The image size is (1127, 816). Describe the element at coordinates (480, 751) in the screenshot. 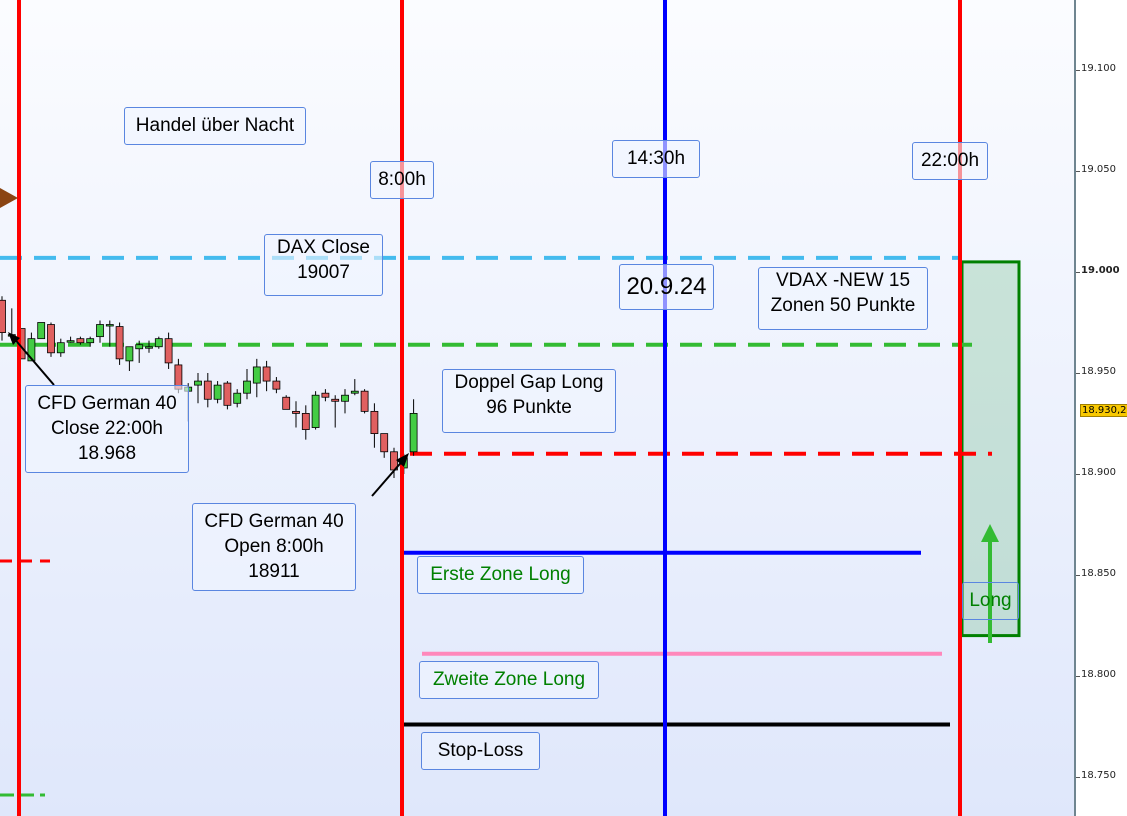

I see `label-stop-loss: Stop-Loss` at that location.